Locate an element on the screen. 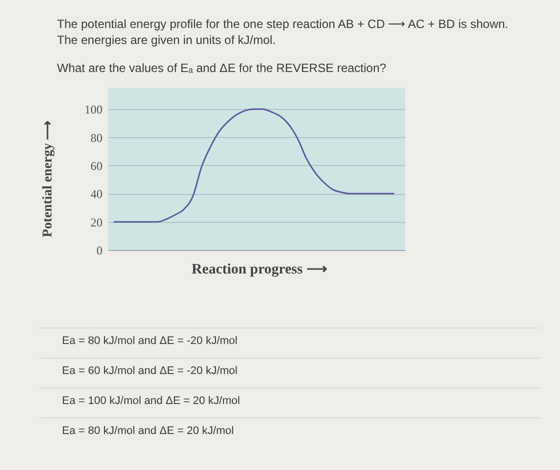  text: Ea = 80 kJ/mol and ΔE = 20 kJ/mol is located at coordinates (148, 431).